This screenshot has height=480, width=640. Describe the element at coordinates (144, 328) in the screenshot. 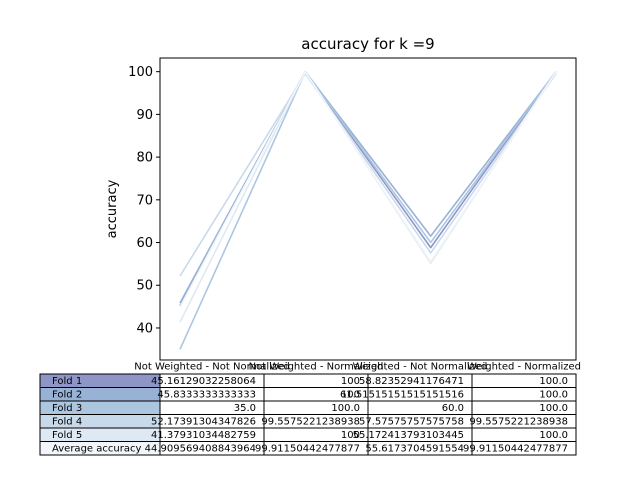

I see `y-tick-label: 40` at that location.